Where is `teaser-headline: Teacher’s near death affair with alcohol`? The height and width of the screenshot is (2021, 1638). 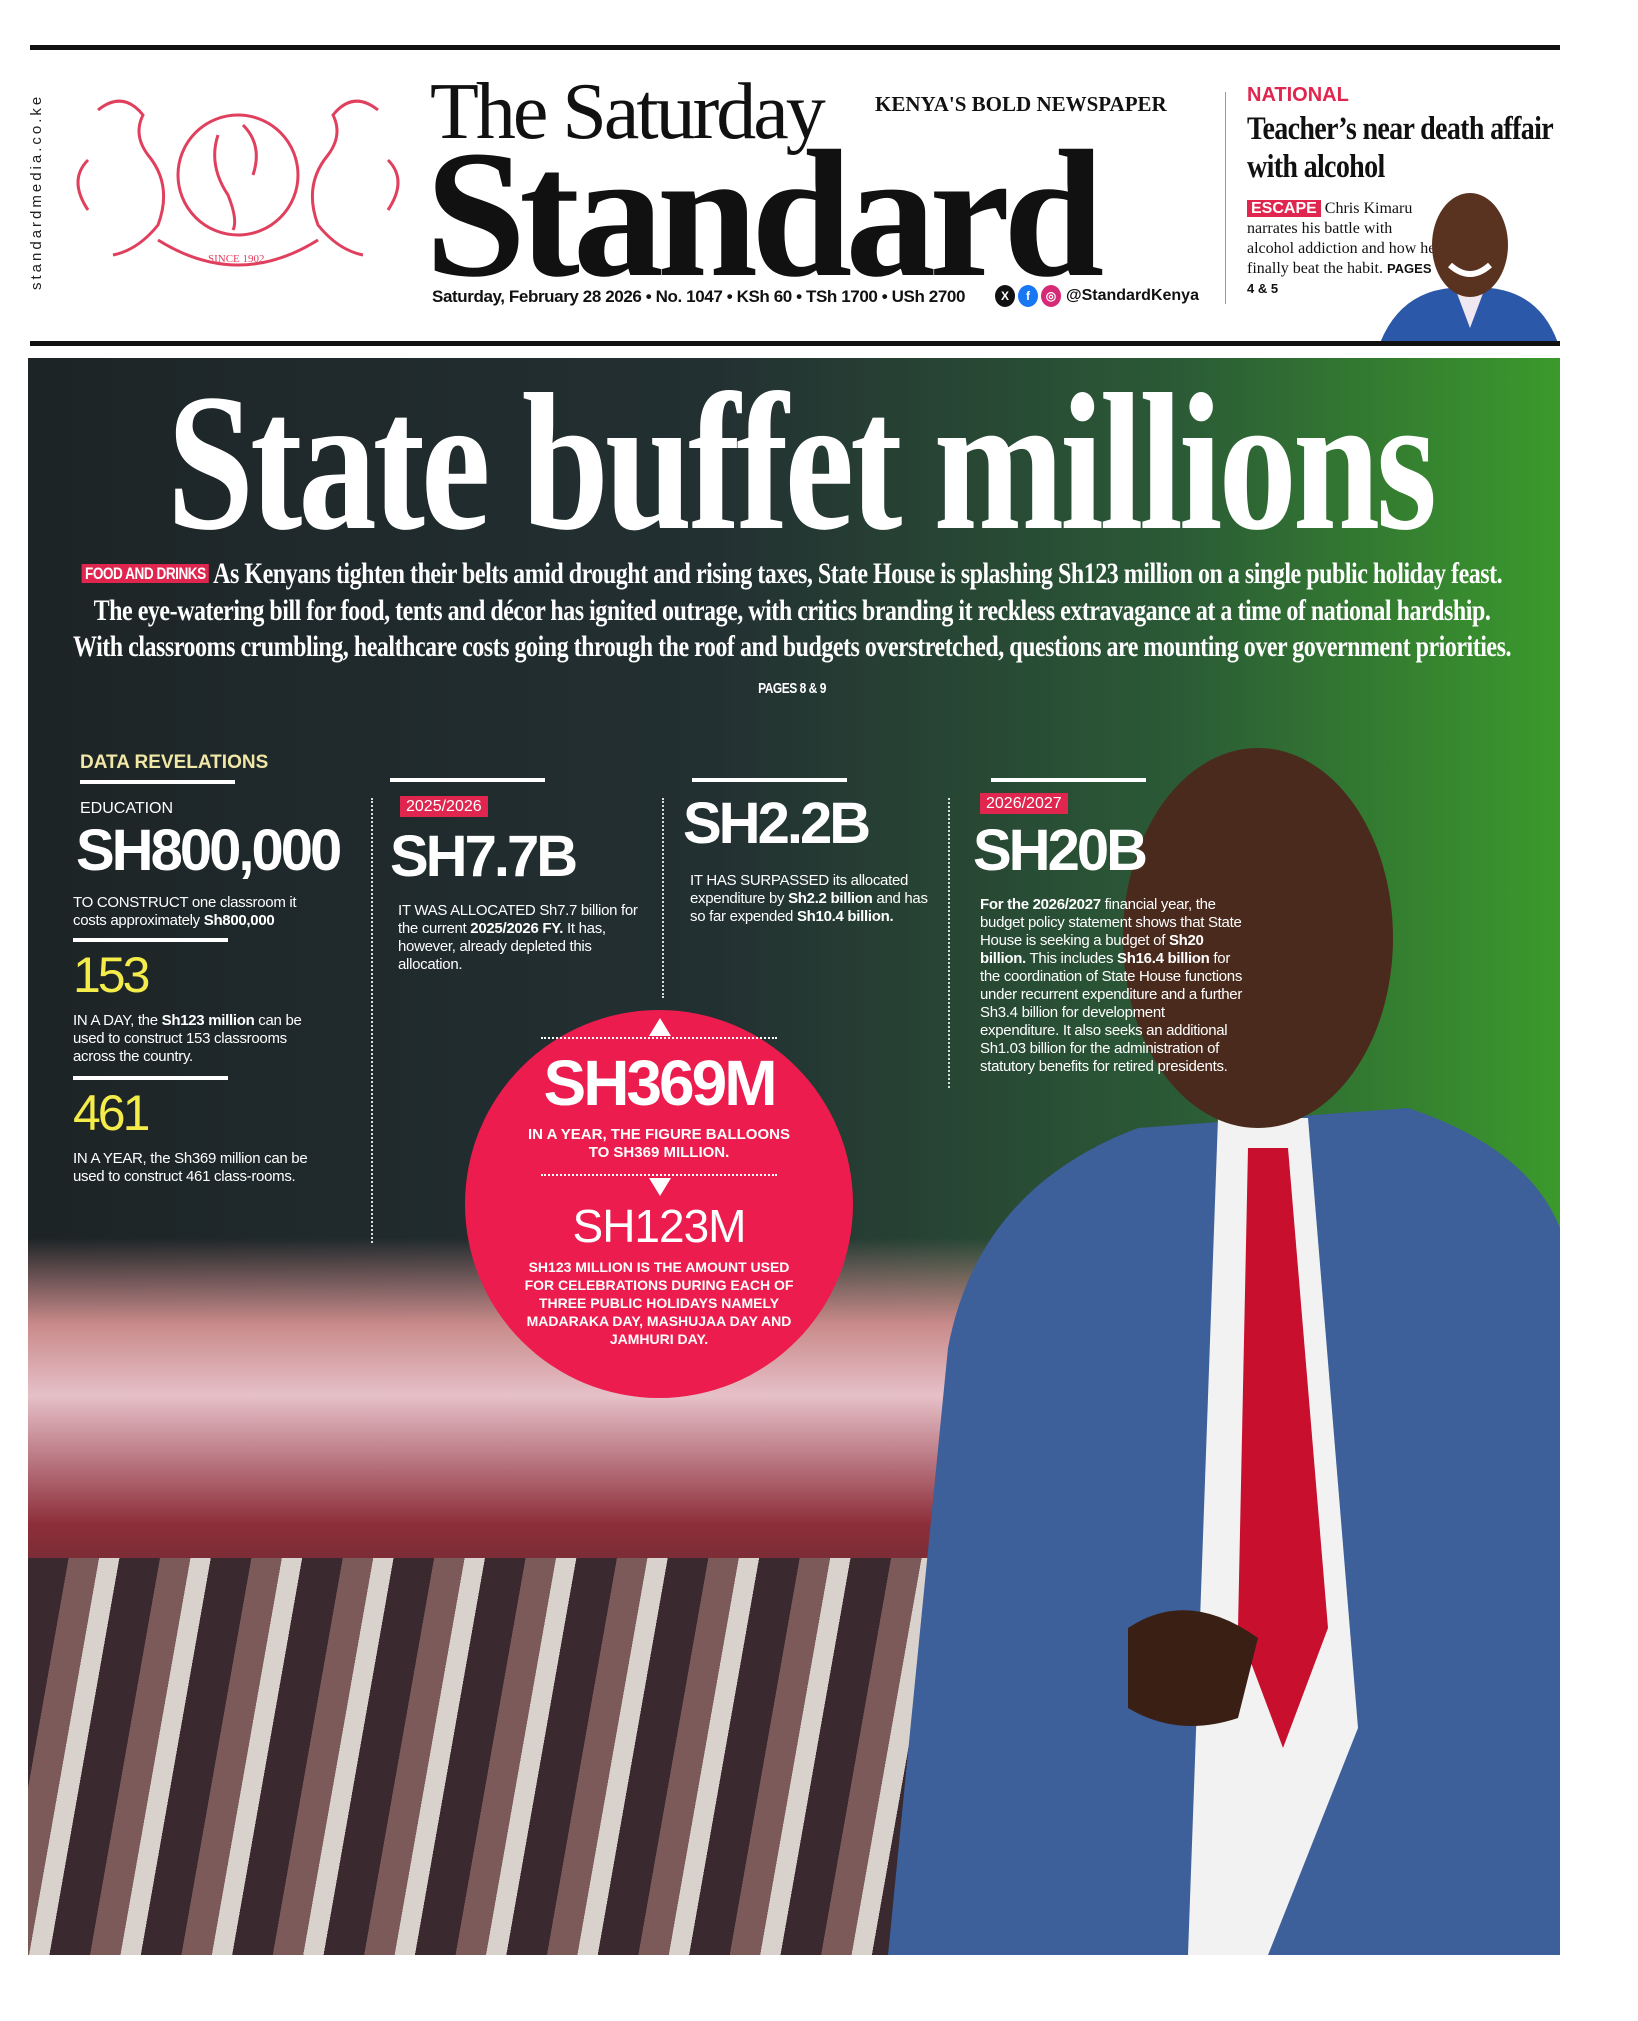
teaser-headline: Teacher’s near death affair with alcohol is located at coordinates (1400, 148).